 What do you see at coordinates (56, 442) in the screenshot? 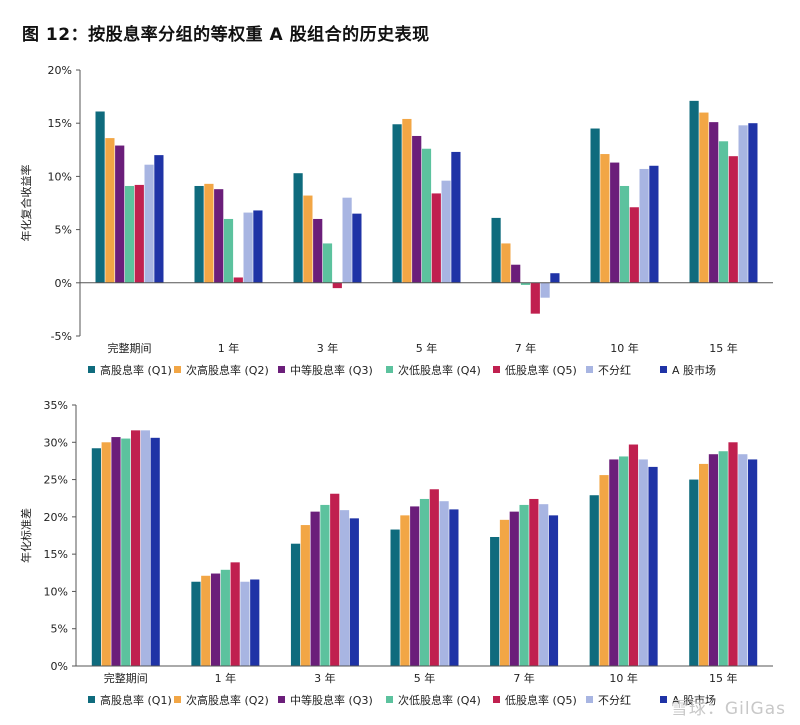
I see `y-tick-label: 30%` at bounding box center [56, 442].